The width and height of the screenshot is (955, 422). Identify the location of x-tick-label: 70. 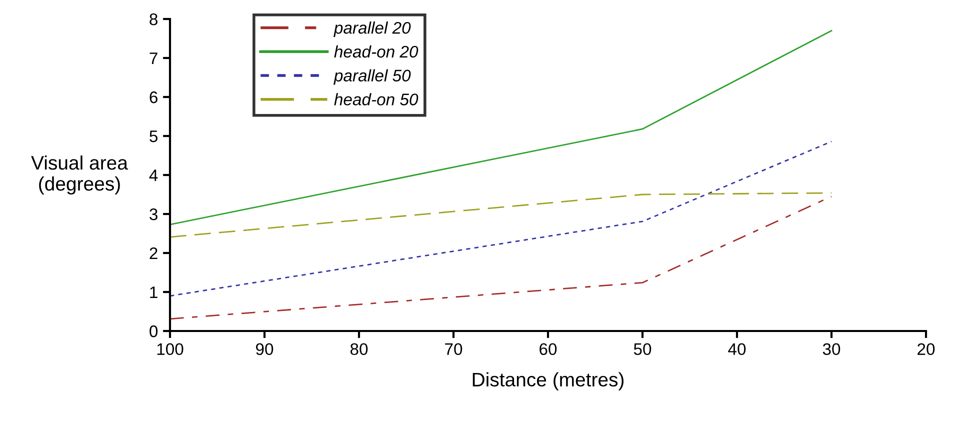
(453, 349).